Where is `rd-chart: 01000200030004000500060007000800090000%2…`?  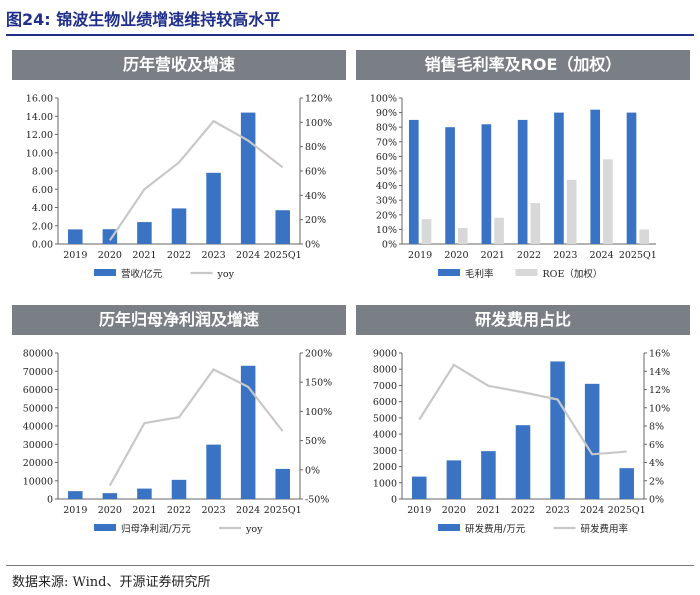 rd-chart: 01000200030004000500060007000800090000%2… is located at coordinates (521, 442).